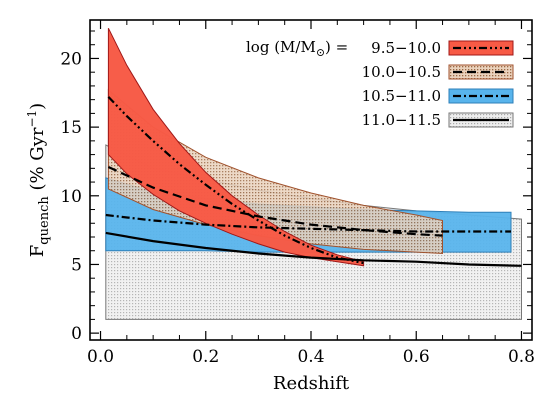  Describe the element at coordinates (281, 47) in the screenshot. I see `legend-title-main: log (M/M` at that location.